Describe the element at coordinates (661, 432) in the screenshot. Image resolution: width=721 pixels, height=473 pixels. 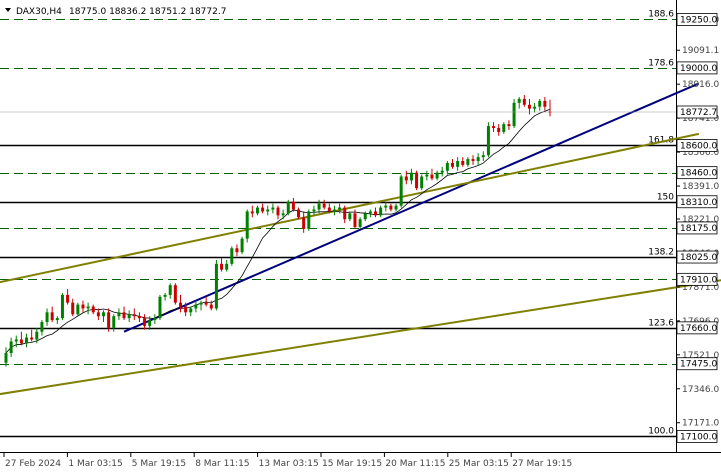
I see `fib-label: 100.0` at that location.